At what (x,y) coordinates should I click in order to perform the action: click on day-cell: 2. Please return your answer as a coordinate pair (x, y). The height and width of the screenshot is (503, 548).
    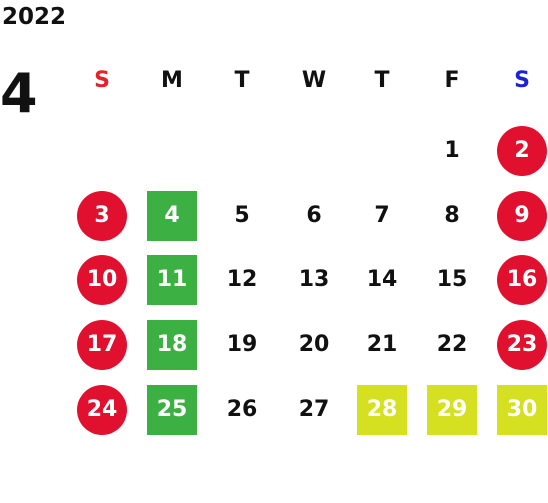
    Looking at the image, I should click on (522, 151).